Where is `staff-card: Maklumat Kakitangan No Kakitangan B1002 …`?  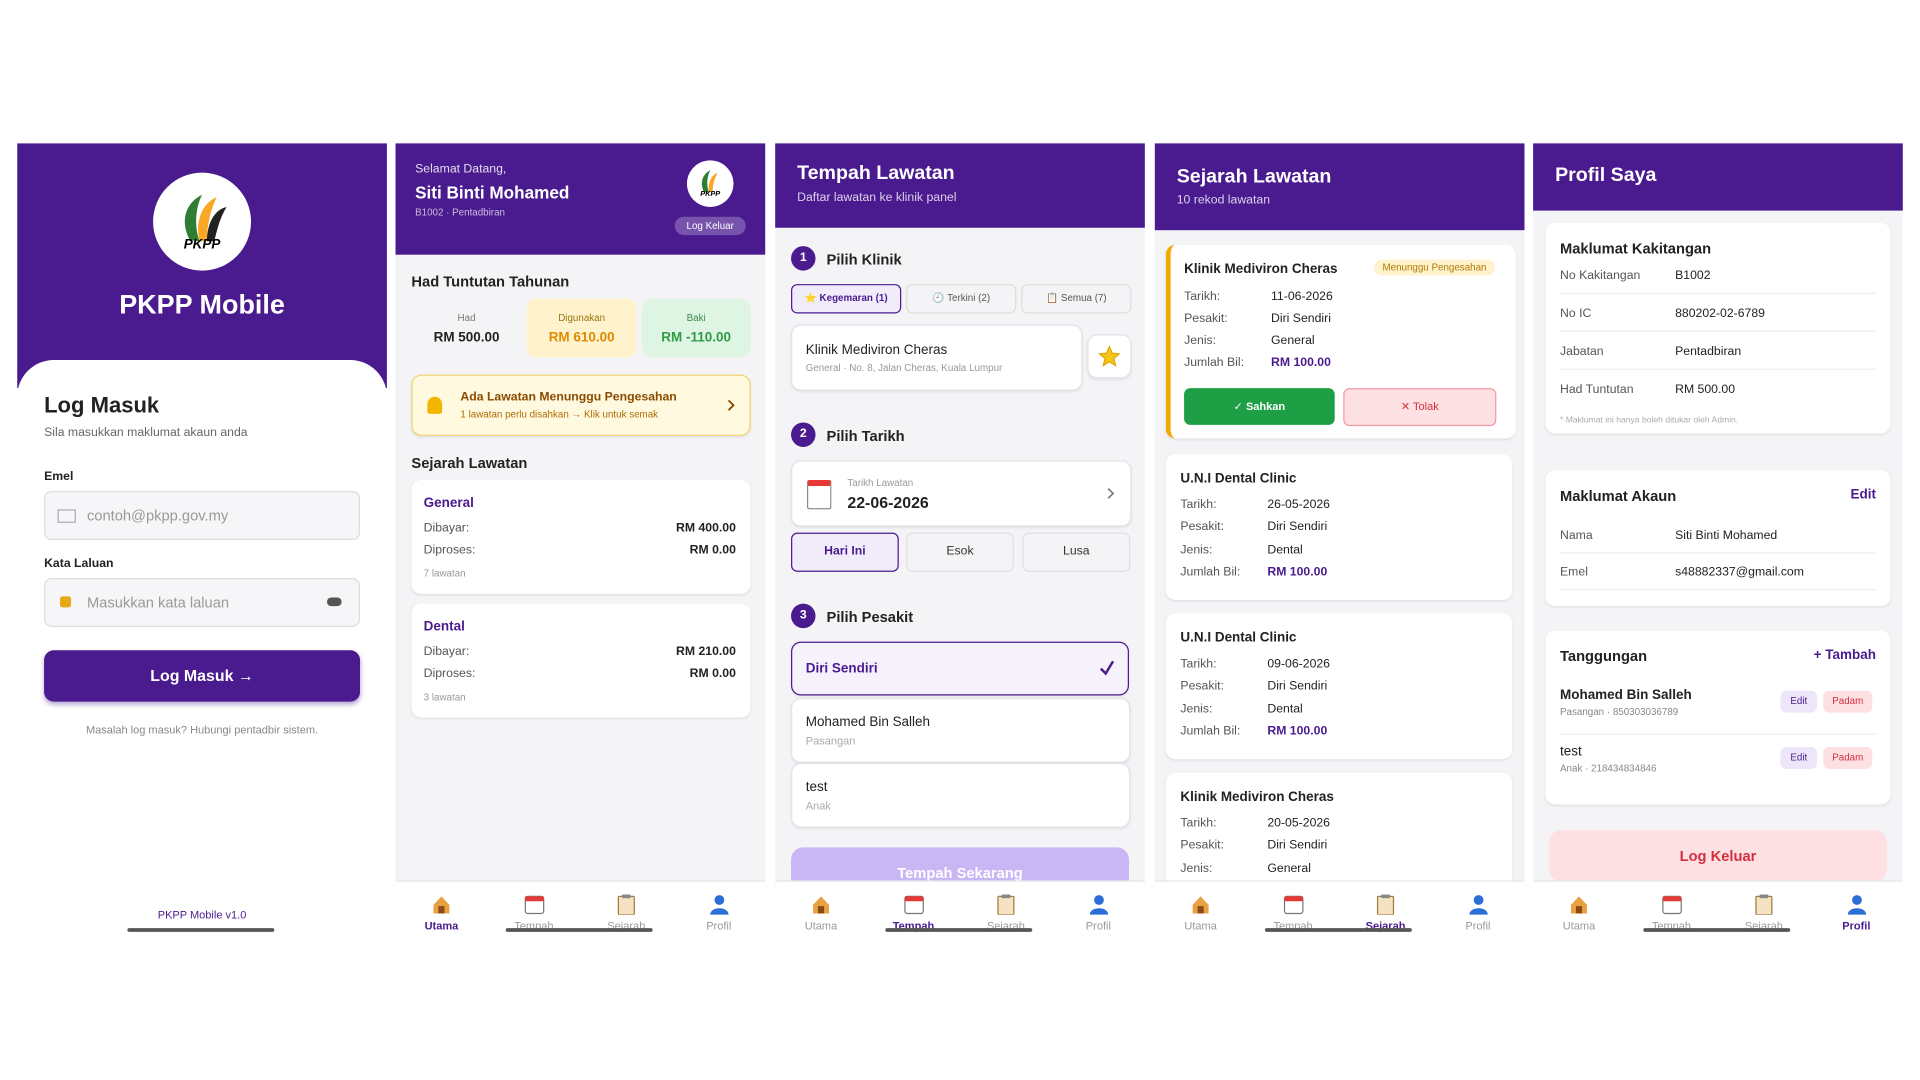 staff-card: Maklumat Kakitangan No Kakitangan B1002 … is located at coordinates (1718, 328).